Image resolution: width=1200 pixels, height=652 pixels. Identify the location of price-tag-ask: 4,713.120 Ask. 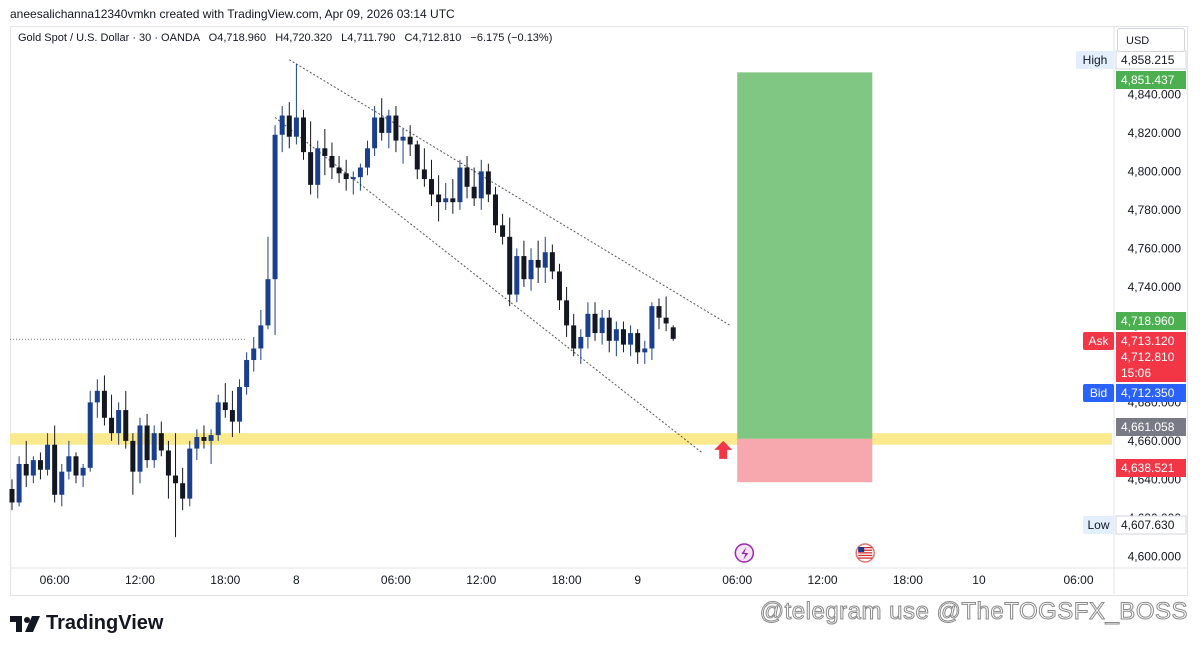
(1134, 341).